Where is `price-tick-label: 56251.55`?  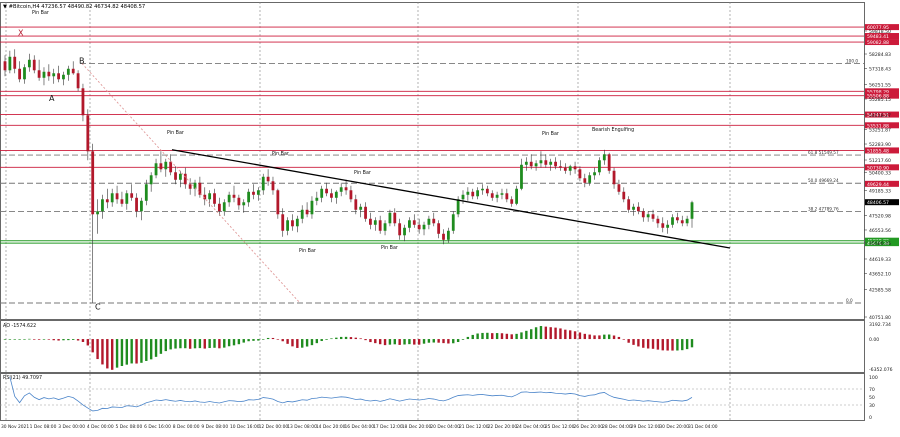
price-tick-label: 56251.55 is located at coordinates (880, 86).